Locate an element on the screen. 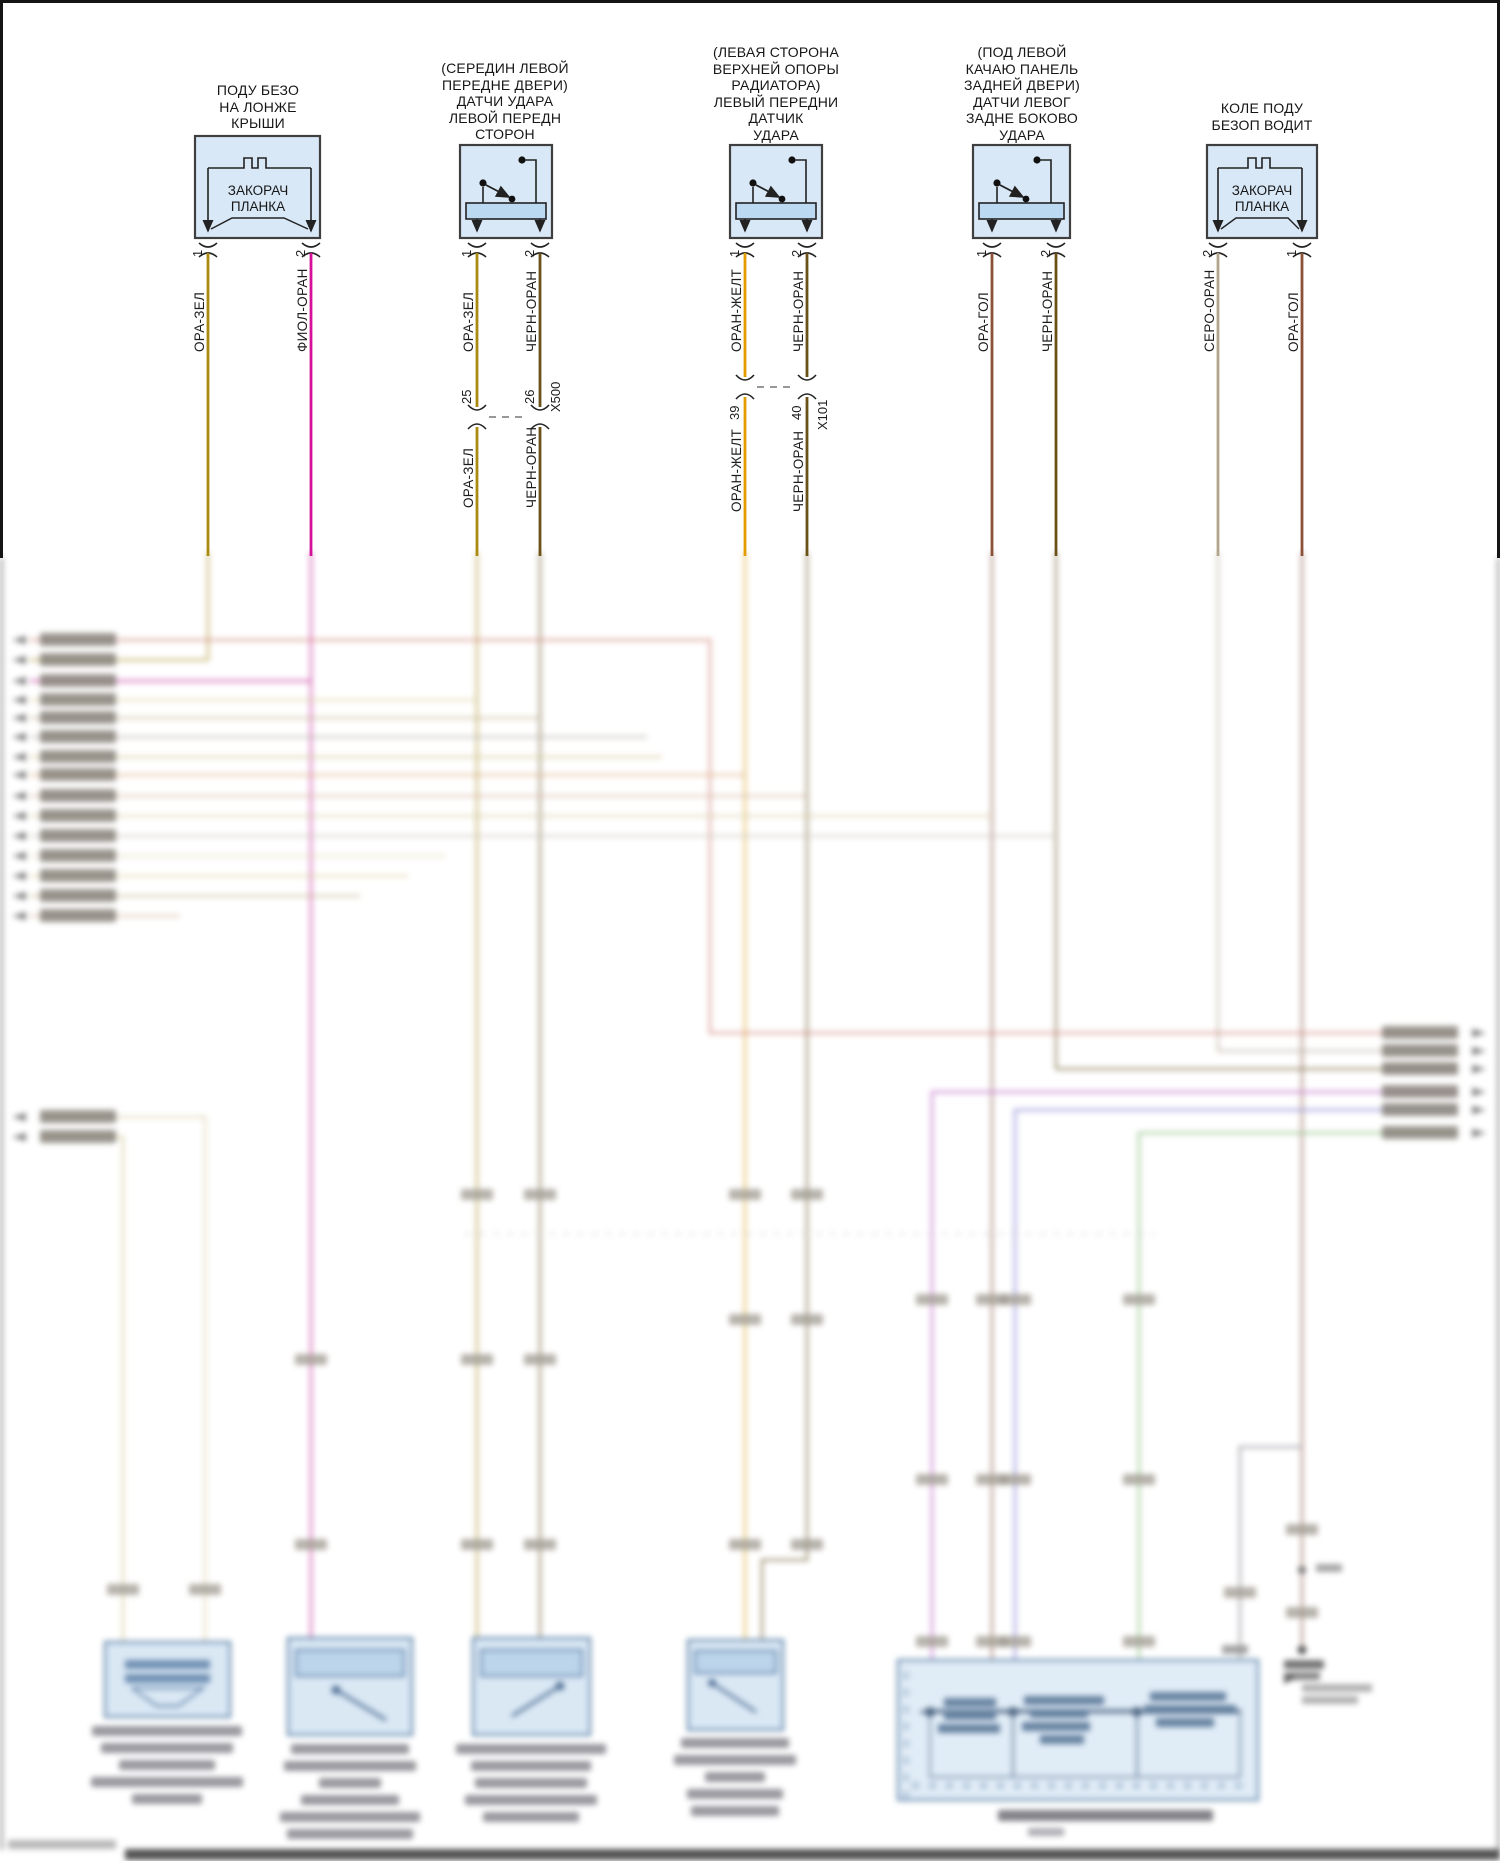  wire-label: СЕРО-ОРАН is located at coordinates (1209, 310).